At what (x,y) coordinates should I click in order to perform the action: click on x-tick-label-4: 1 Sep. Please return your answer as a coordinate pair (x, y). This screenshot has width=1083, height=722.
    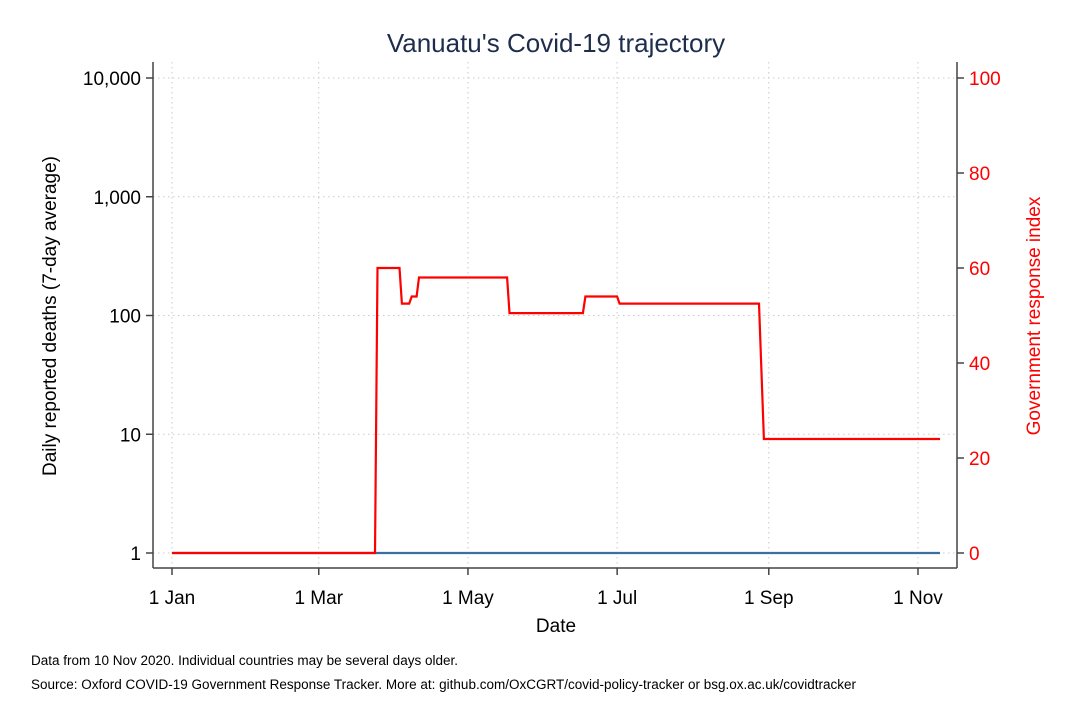
    Looking at the image, I should click on (769, 598).